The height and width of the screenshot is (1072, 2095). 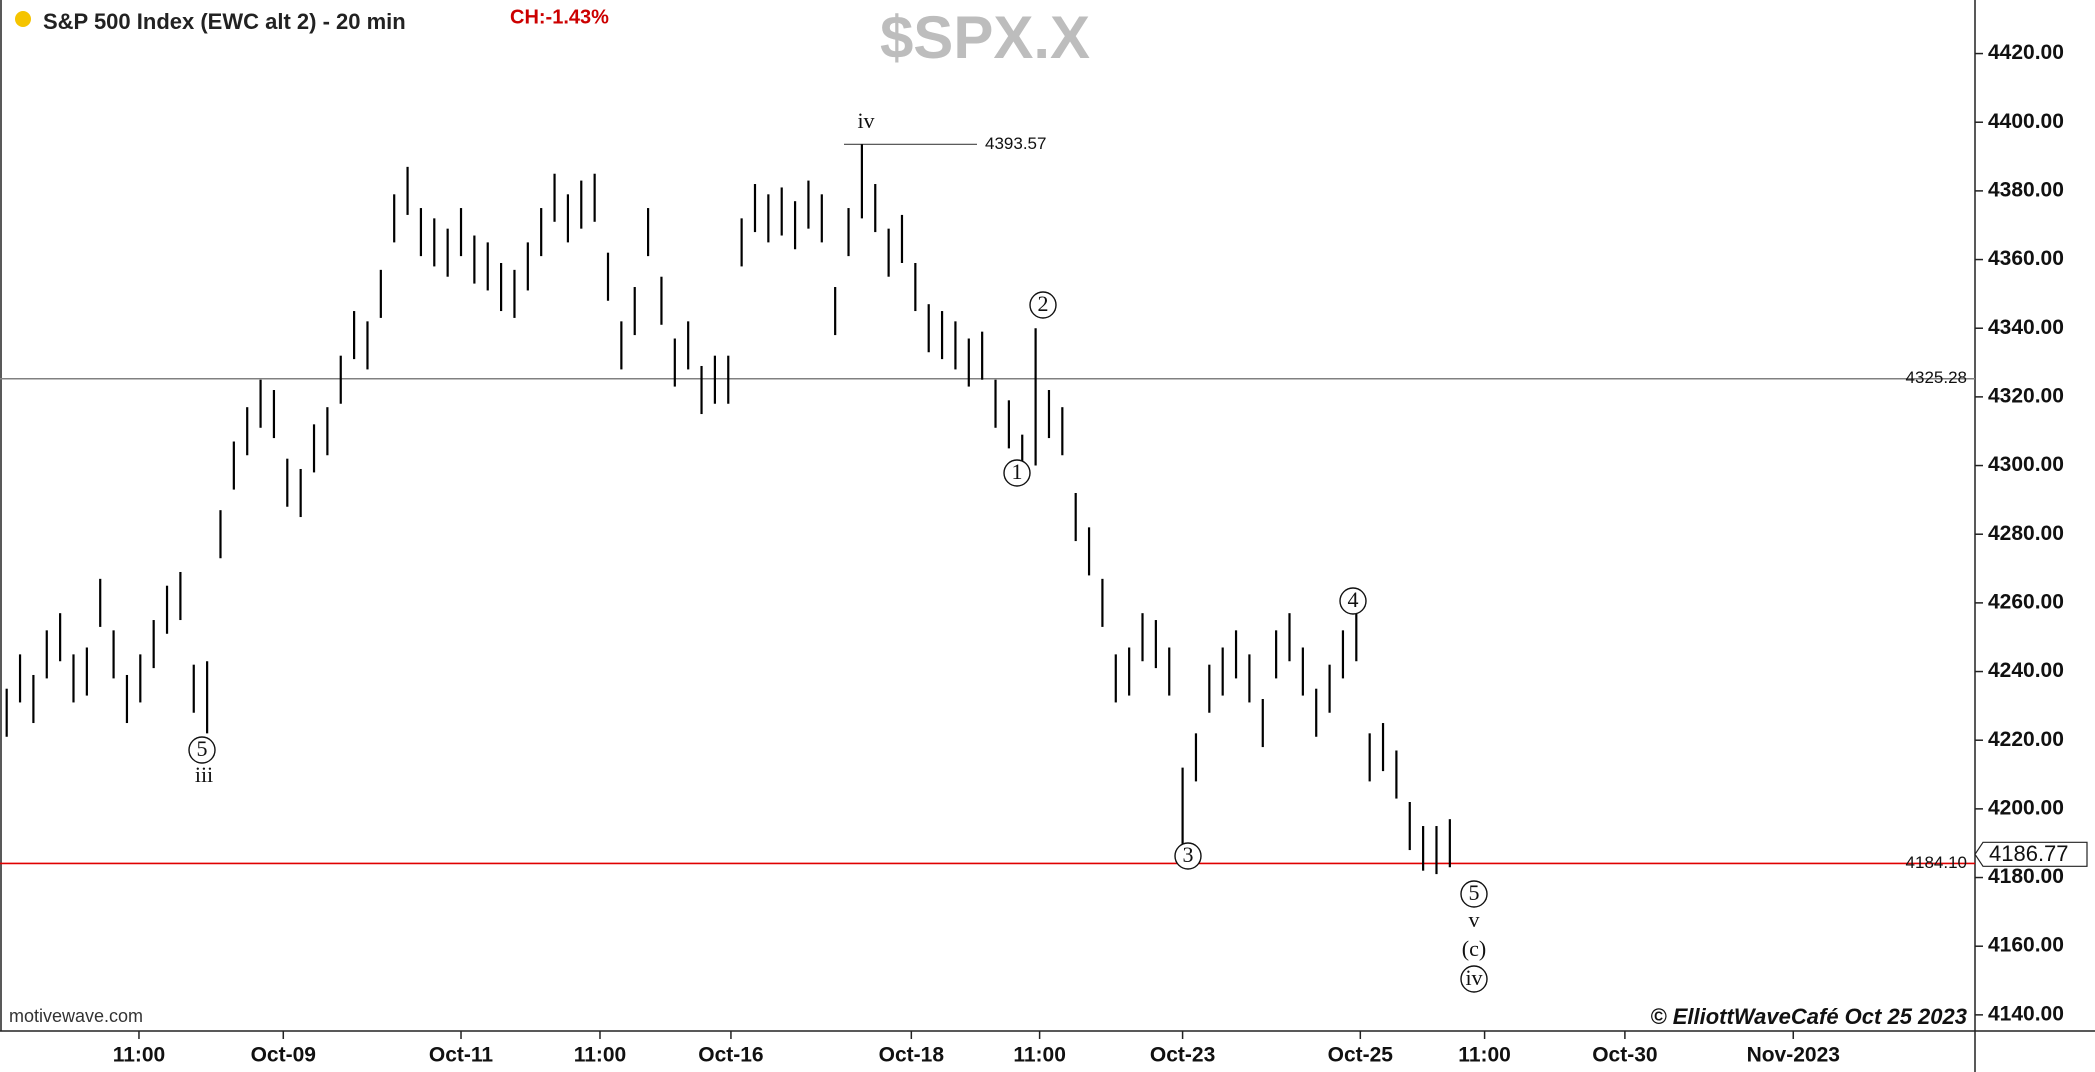 What do you see at coordinates (224, 21) in the screenshot?
I see `chart-title: S&P 500 Index (EWC alt 2) - 20 min` at bounding box center [224, 21].